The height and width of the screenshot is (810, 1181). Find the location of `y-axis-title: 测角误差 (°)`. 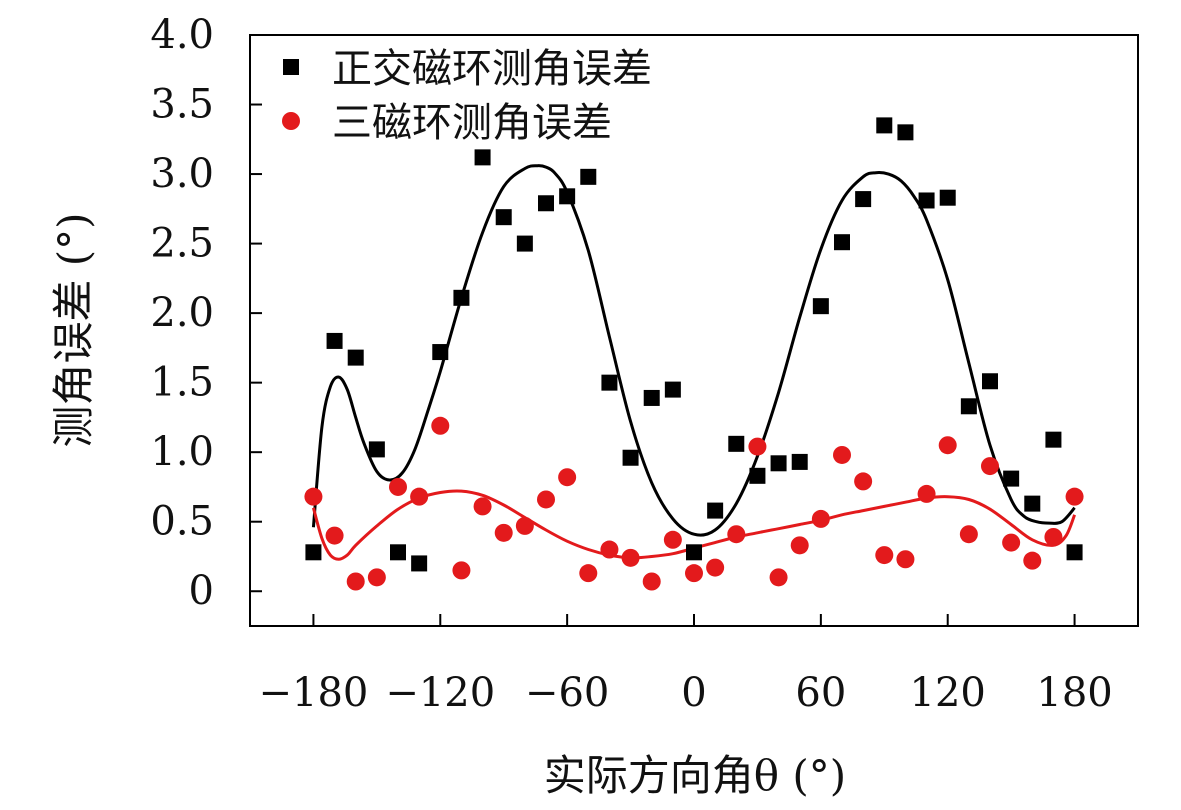

y-axis-title: 测角误差 (°) is located at coordinates (73, 329).